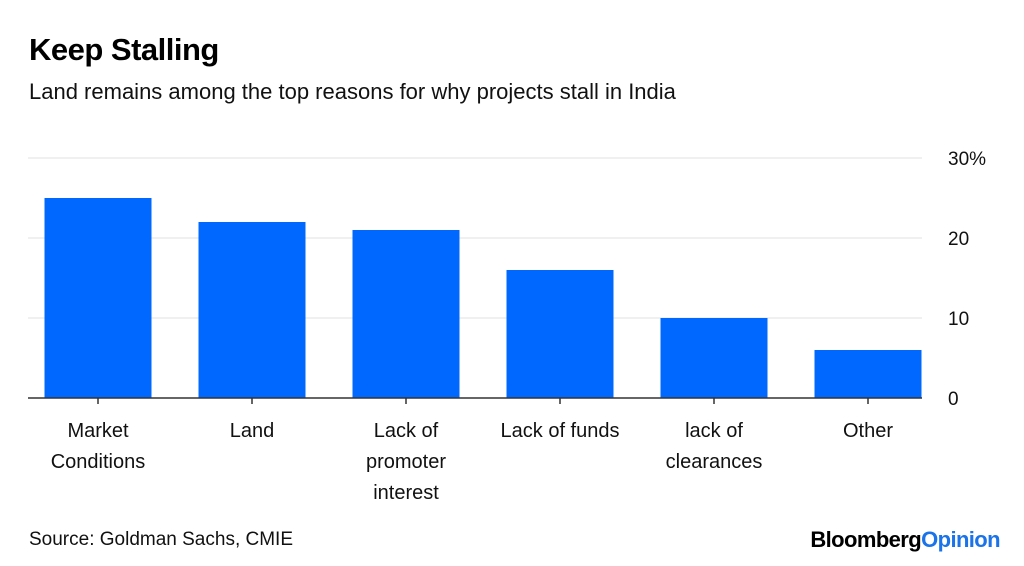 This screenshot has width=1024, height=566. Describe the element at coordinates (98, 431) in the screenshot. I see `x-tick-label: Market` at that location.